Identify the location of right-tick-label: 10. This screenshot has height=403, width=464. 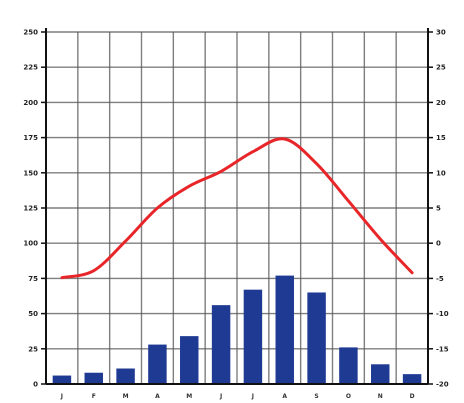
(441, 173).